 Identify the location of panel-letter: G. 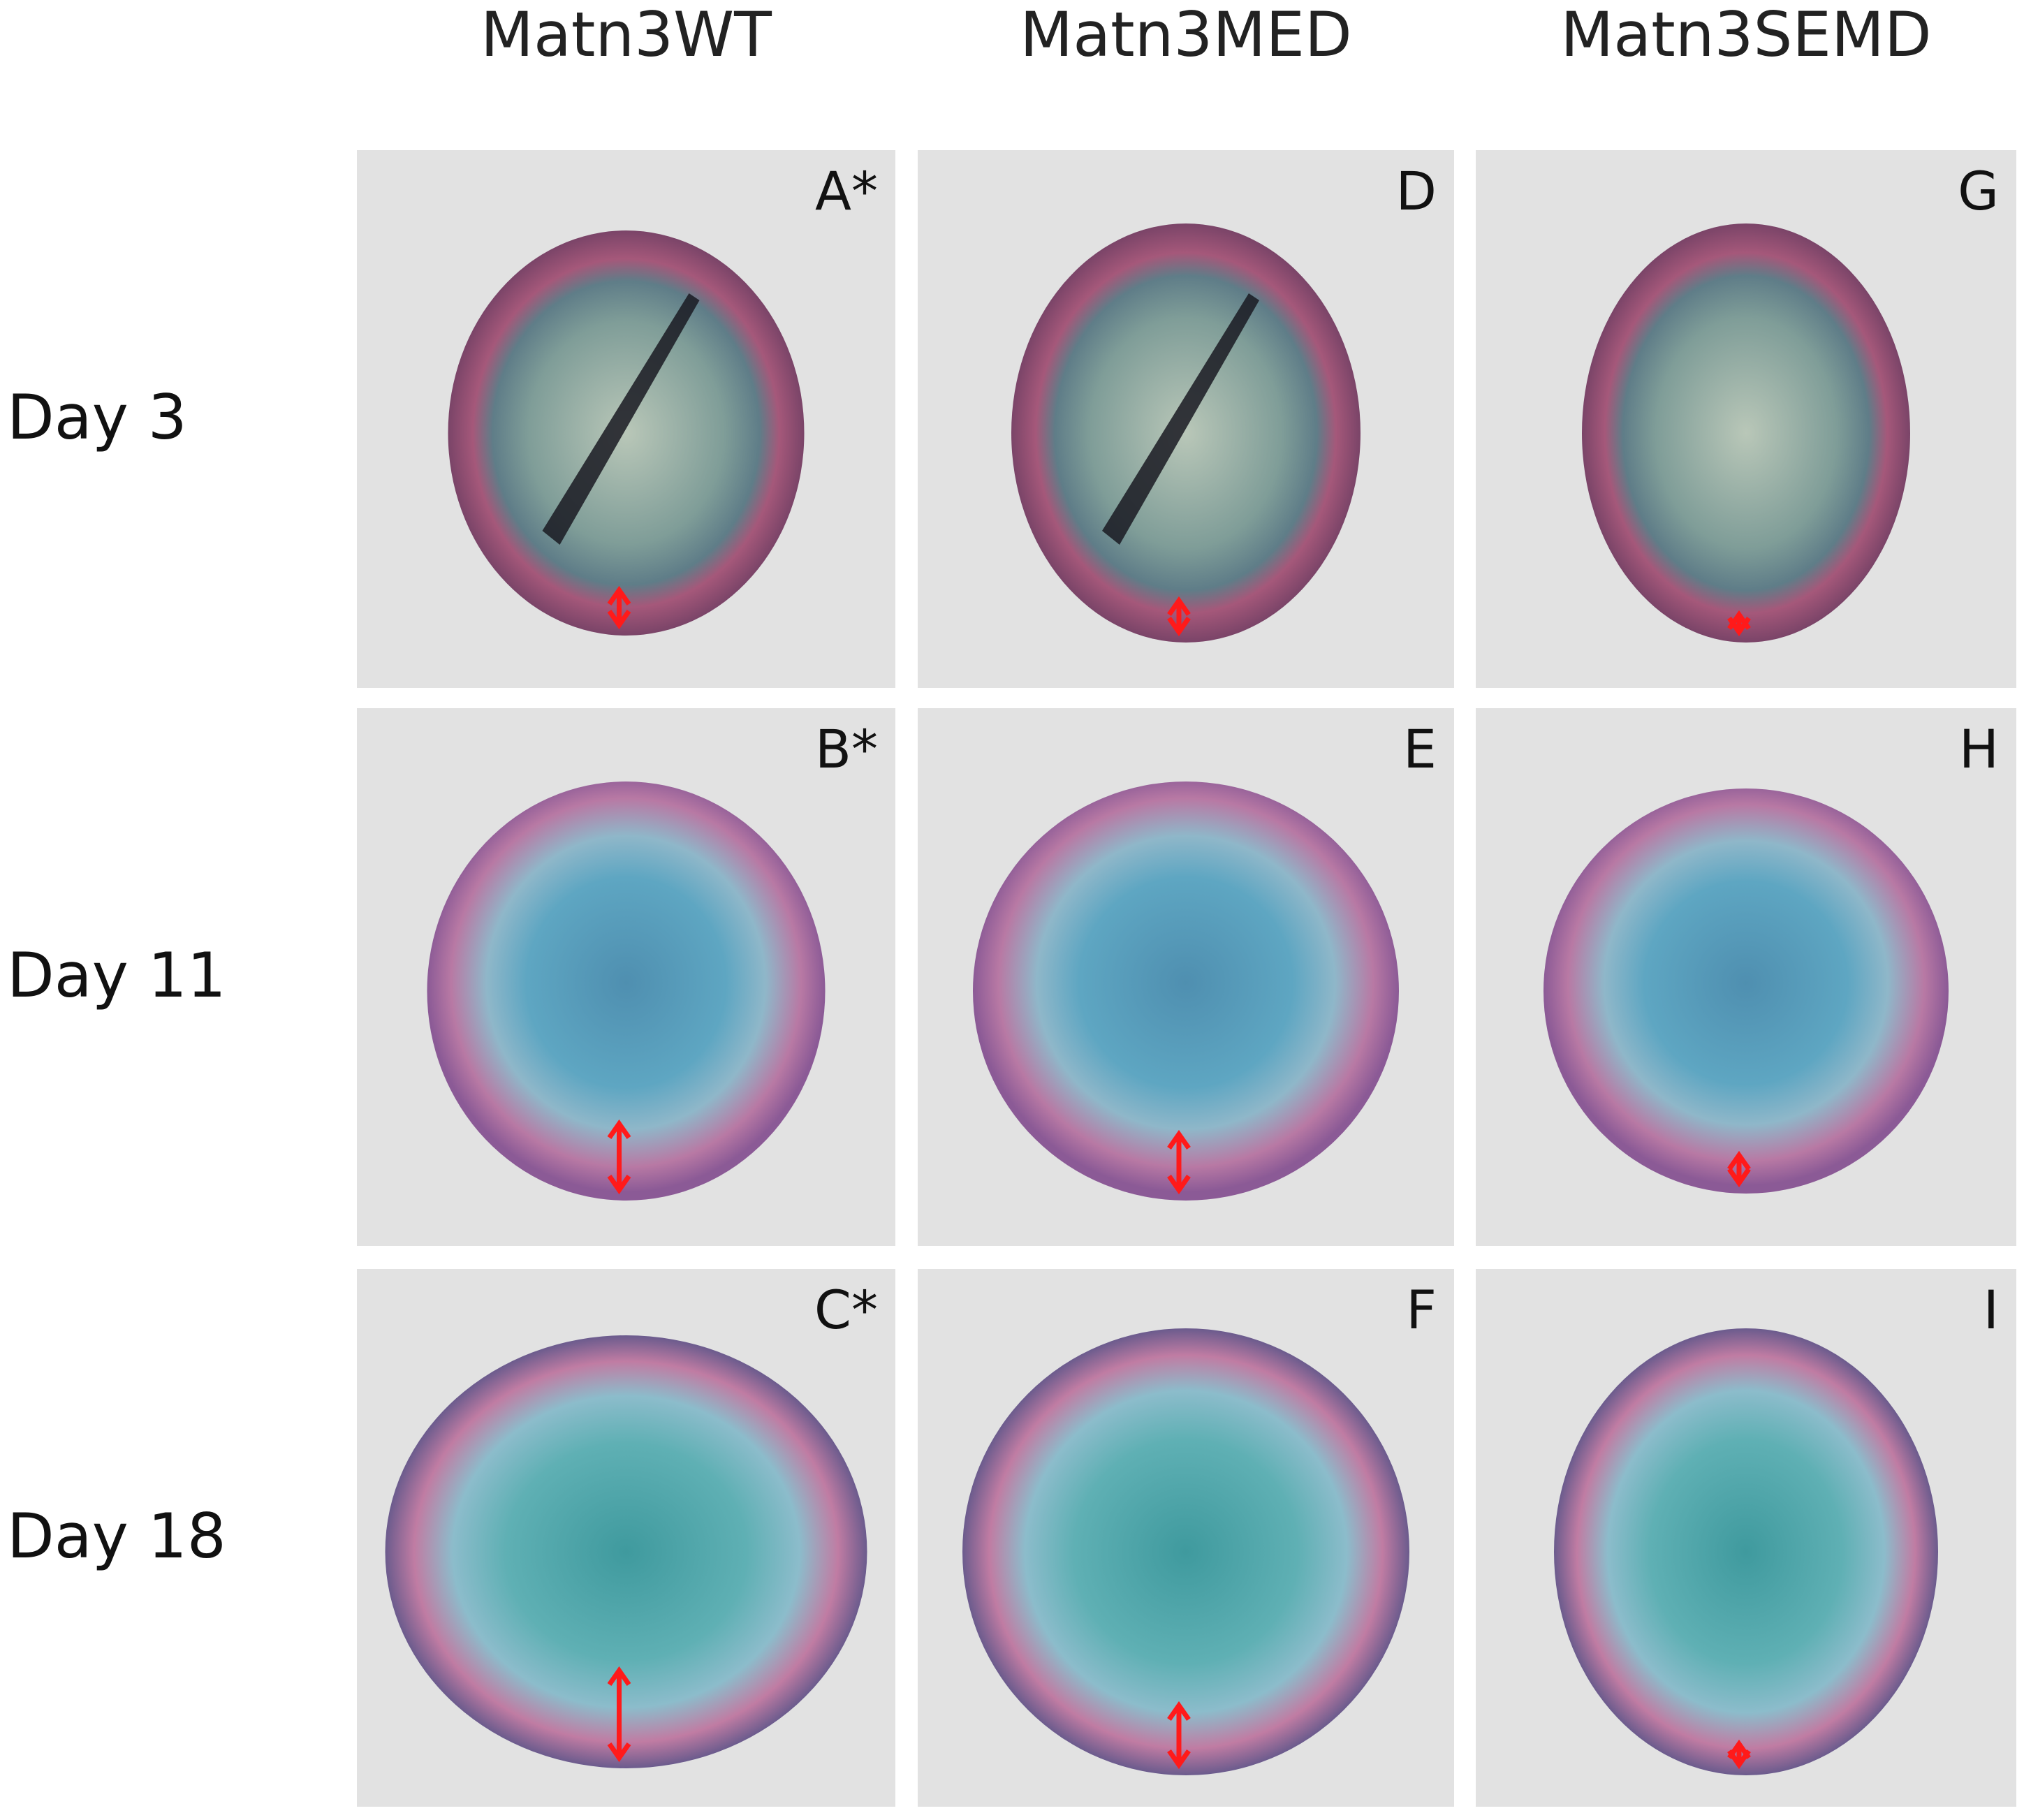
(1978, 191).